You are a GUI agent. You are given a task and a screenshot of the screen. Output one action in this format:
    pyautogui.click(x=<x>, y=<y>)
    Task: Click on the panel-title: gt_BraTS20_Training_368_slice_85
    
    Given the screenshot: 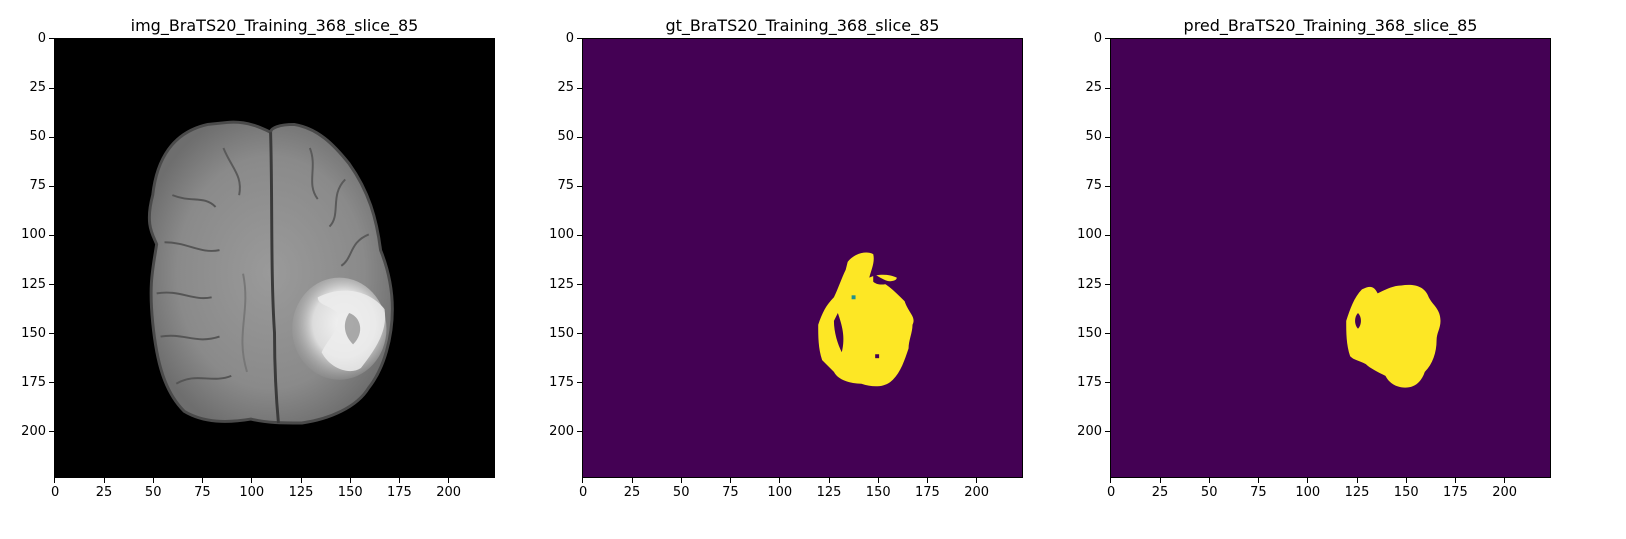 What is the action you would take?
    pyautogui.click(x=802, y=25)
    